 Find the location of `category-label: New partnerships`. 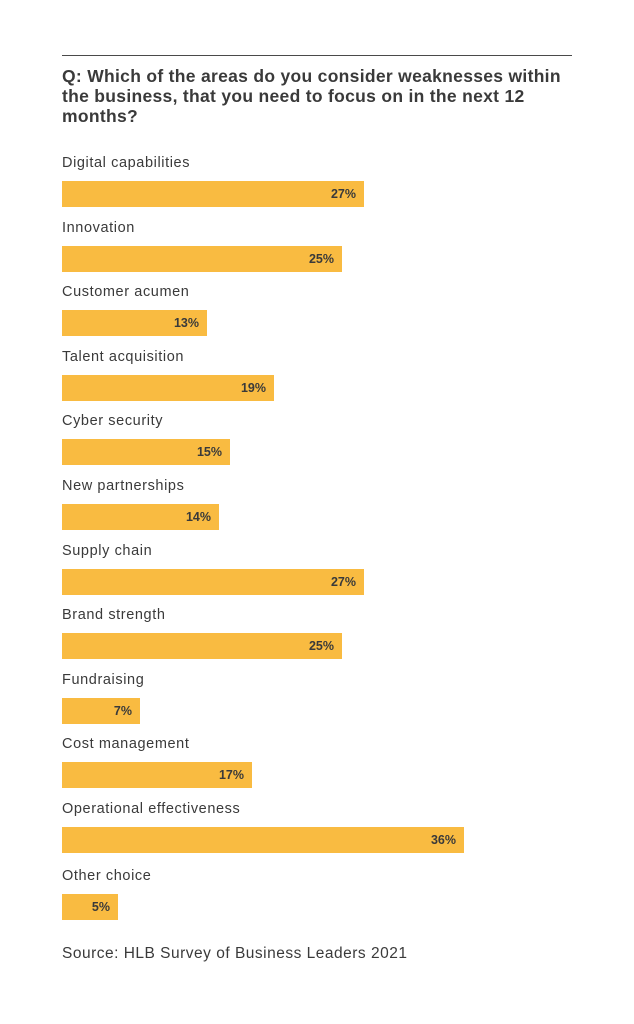

category-label: New partnerships is located at coordinates (123, 486).